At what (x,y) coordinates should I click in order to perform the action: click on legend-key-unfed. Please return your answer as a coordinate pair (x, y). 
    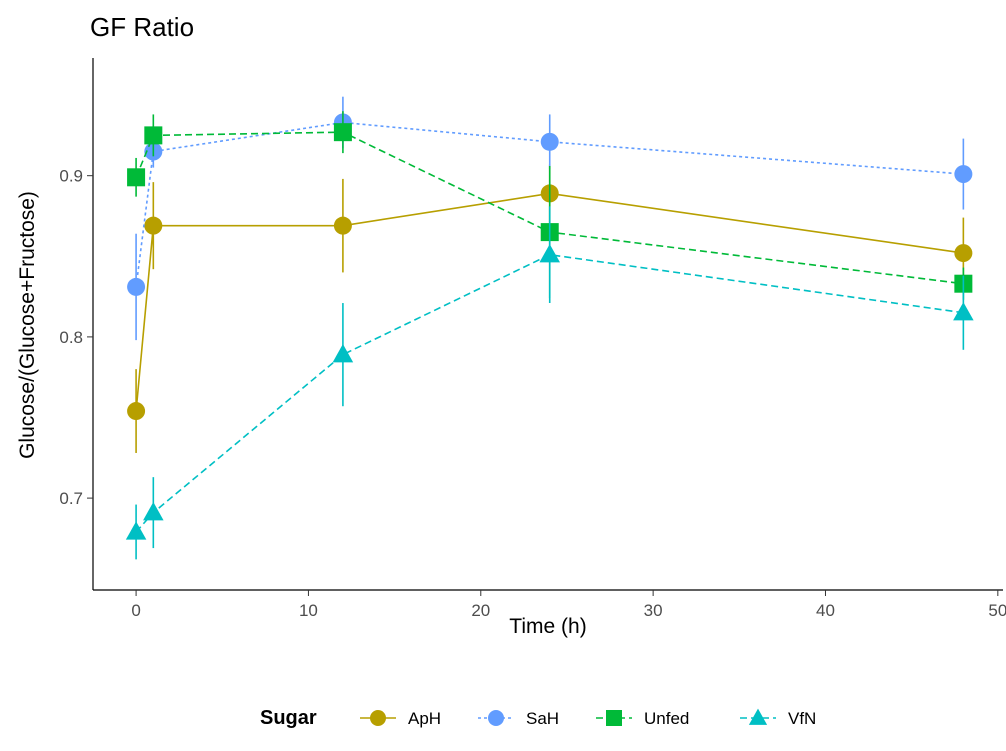
    Looking at the image, I should click on (614, 718).